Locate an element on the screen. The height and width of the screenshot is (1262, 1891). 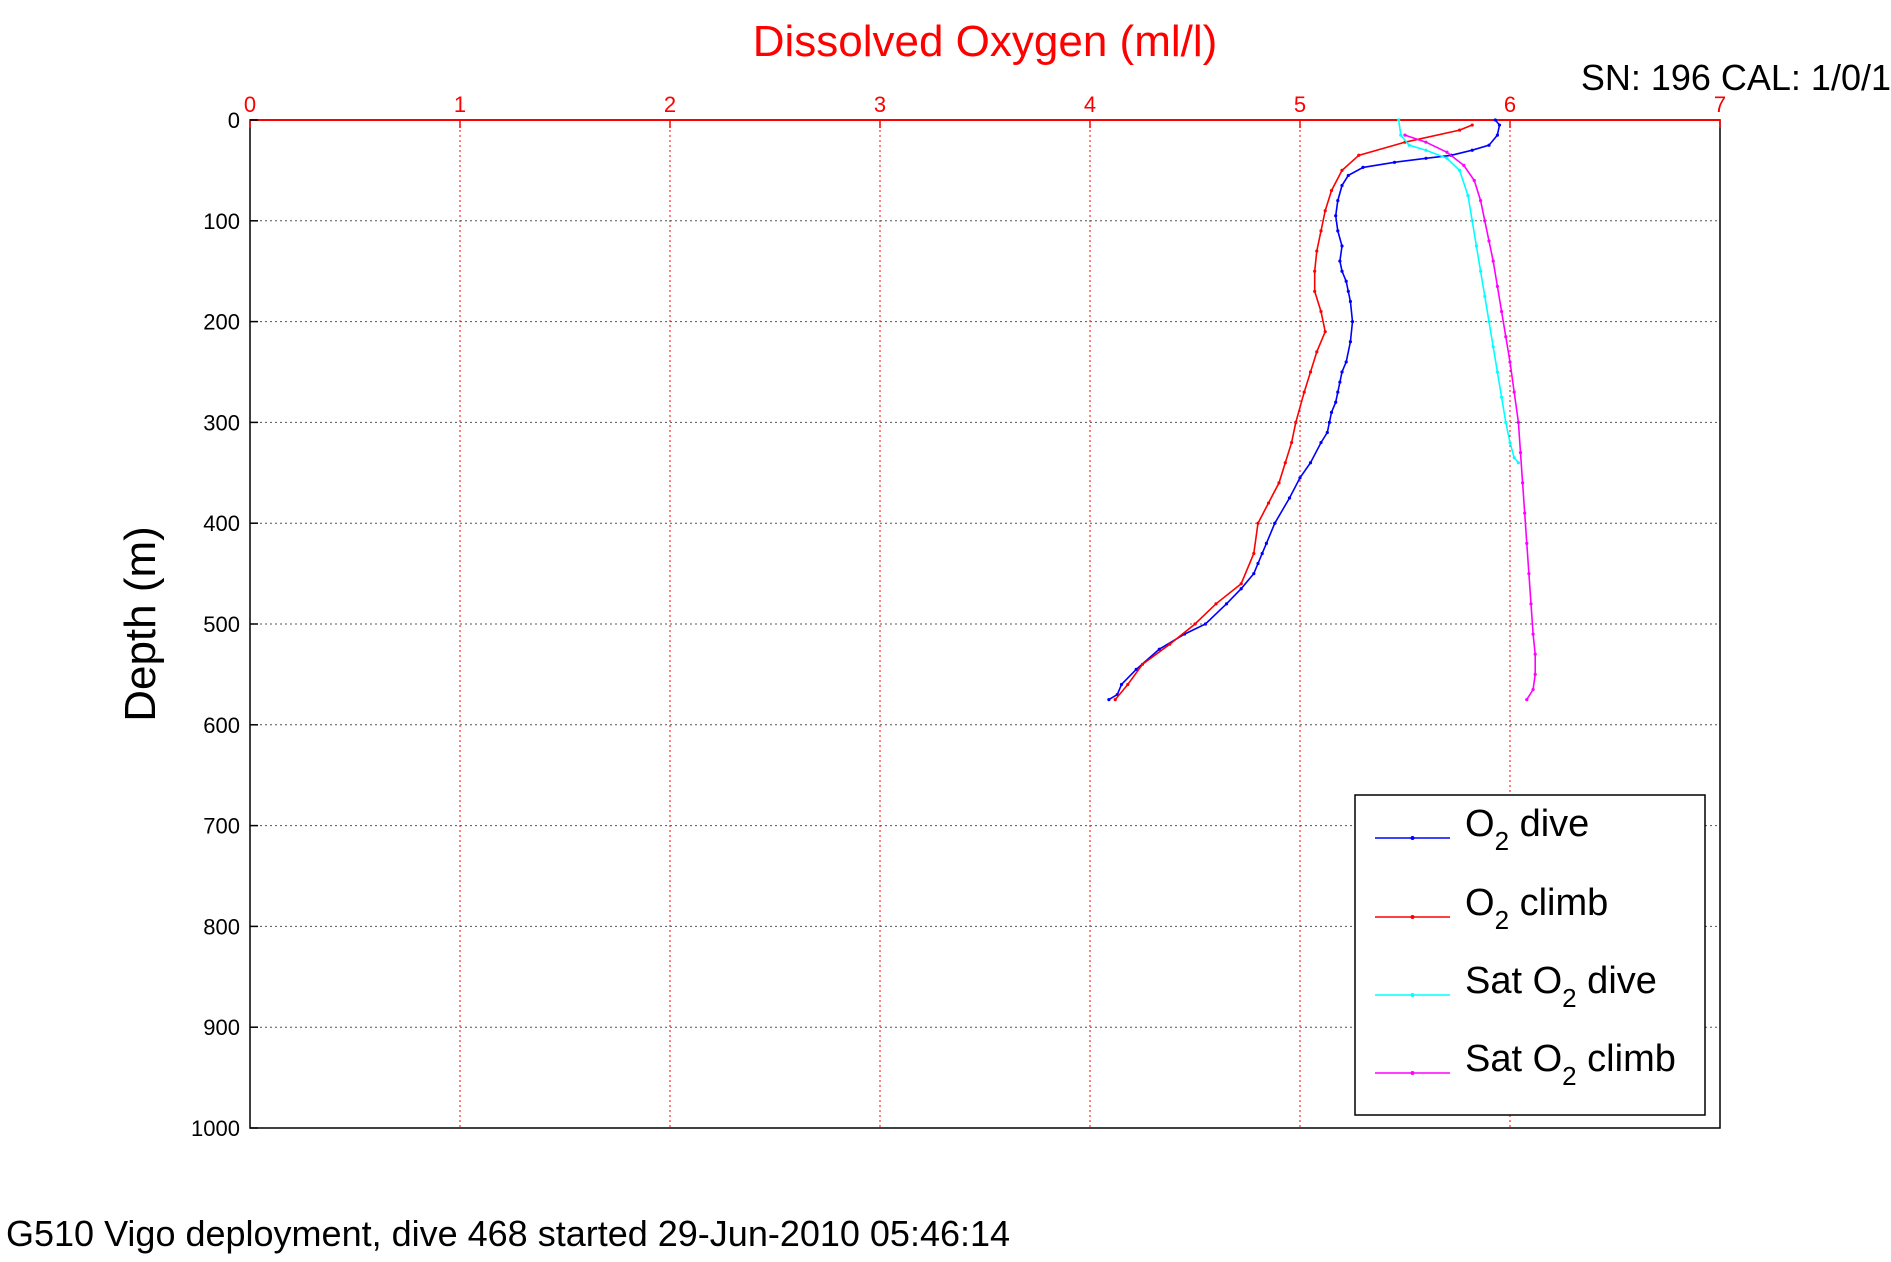
y-ticks: 0 100 200 300 400 500 600 700 800 900 1000 is located at coordinates (224, 624).